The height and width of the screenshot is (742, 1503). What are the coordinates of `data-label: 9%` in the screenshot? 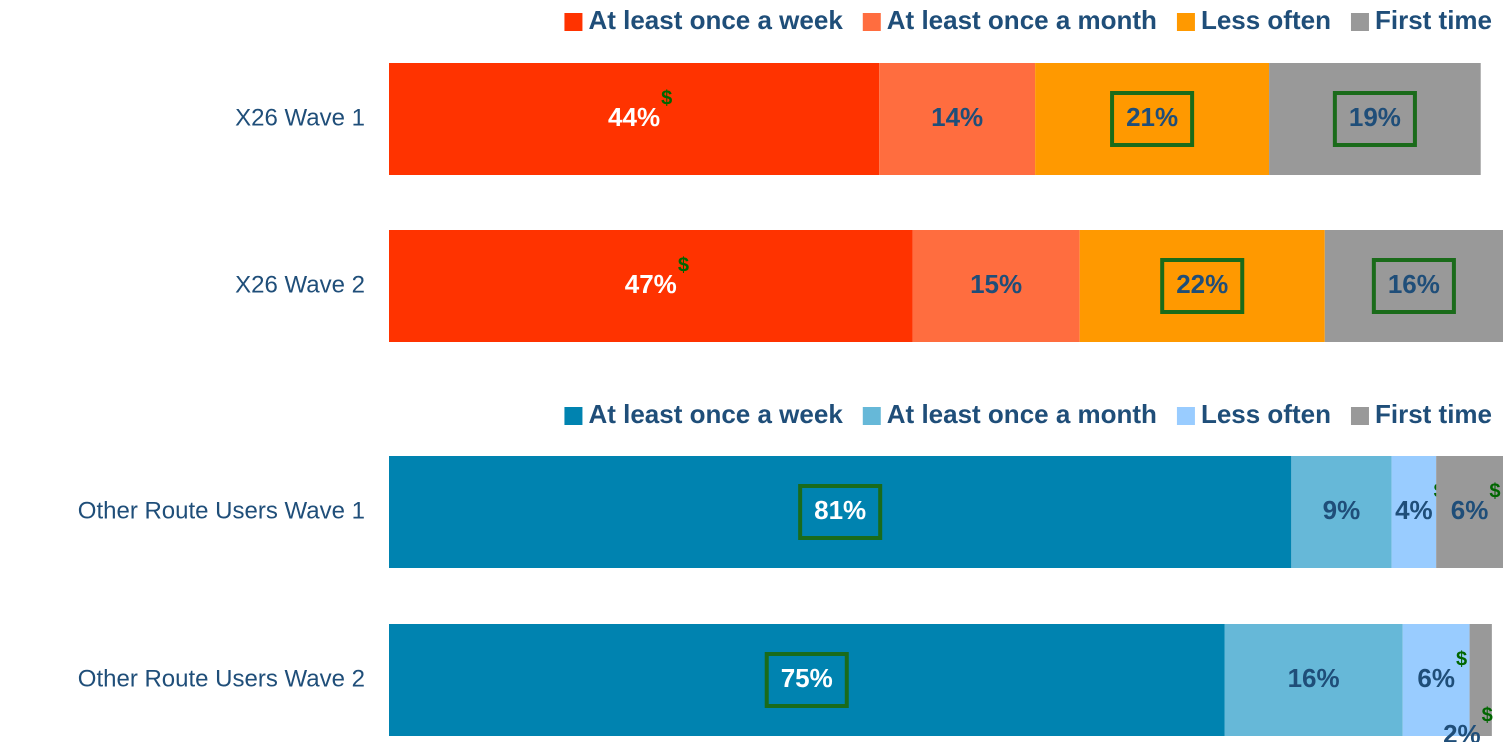 It's located at (1342, 510).